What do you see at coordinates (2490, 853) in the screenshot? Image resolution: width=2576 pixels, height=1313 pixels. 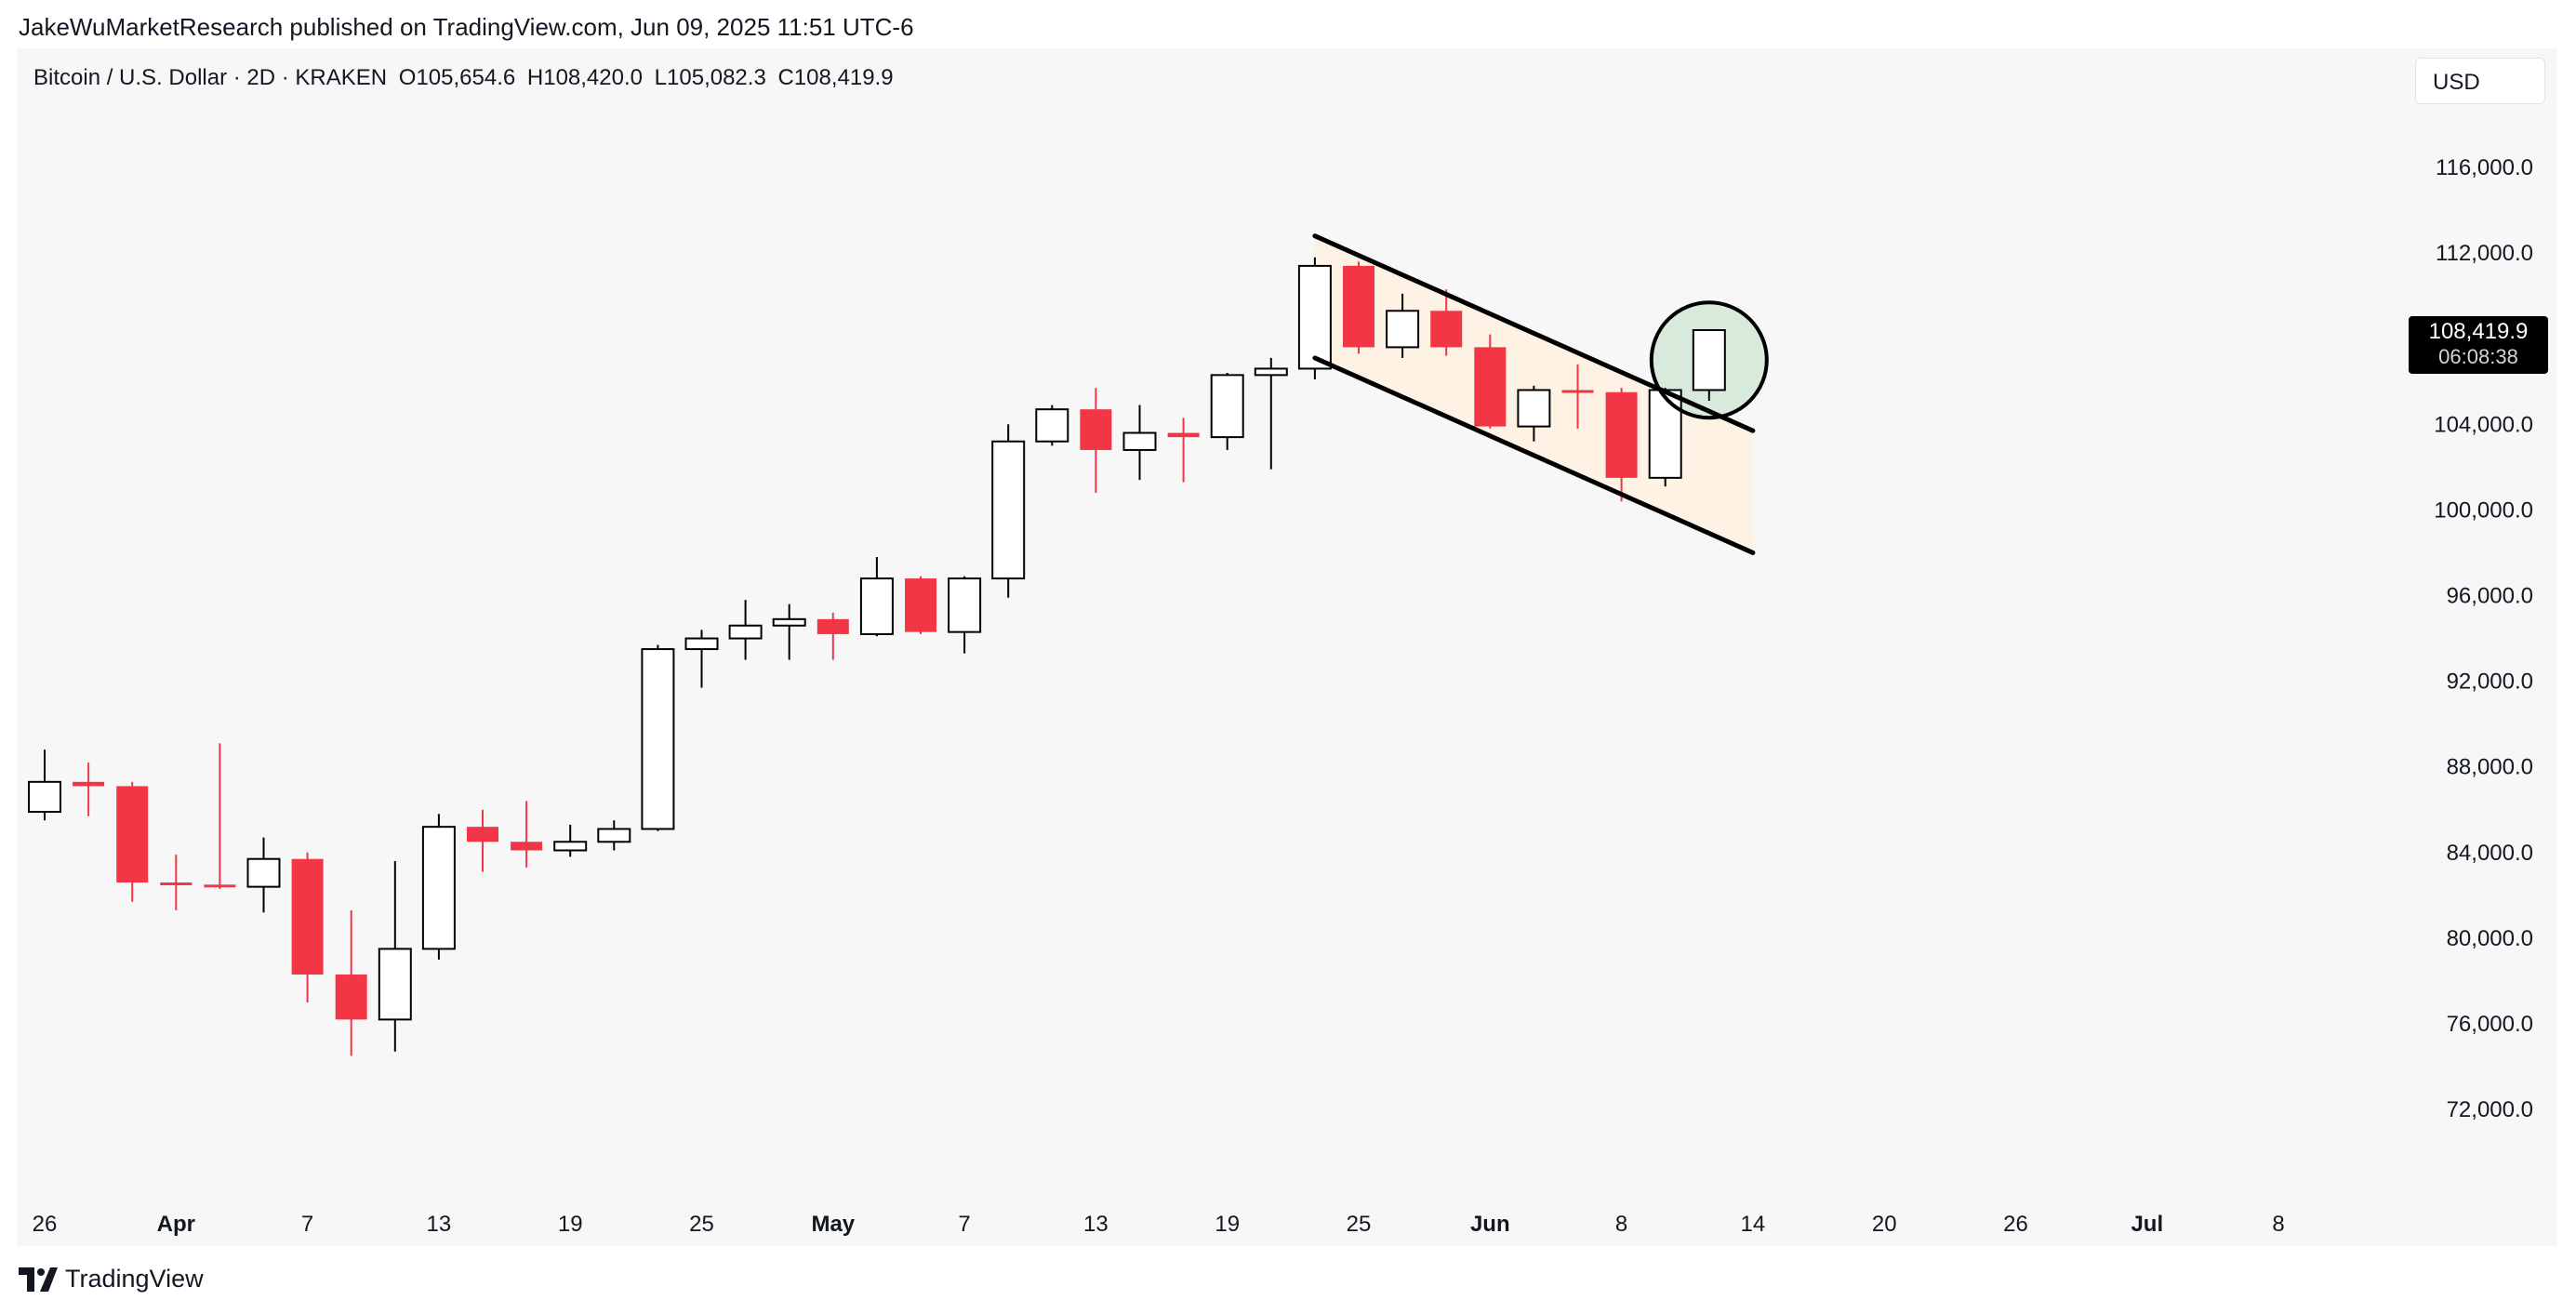 I see `y-tick-label: 84,000.0` at bounding box center [2490, 853].